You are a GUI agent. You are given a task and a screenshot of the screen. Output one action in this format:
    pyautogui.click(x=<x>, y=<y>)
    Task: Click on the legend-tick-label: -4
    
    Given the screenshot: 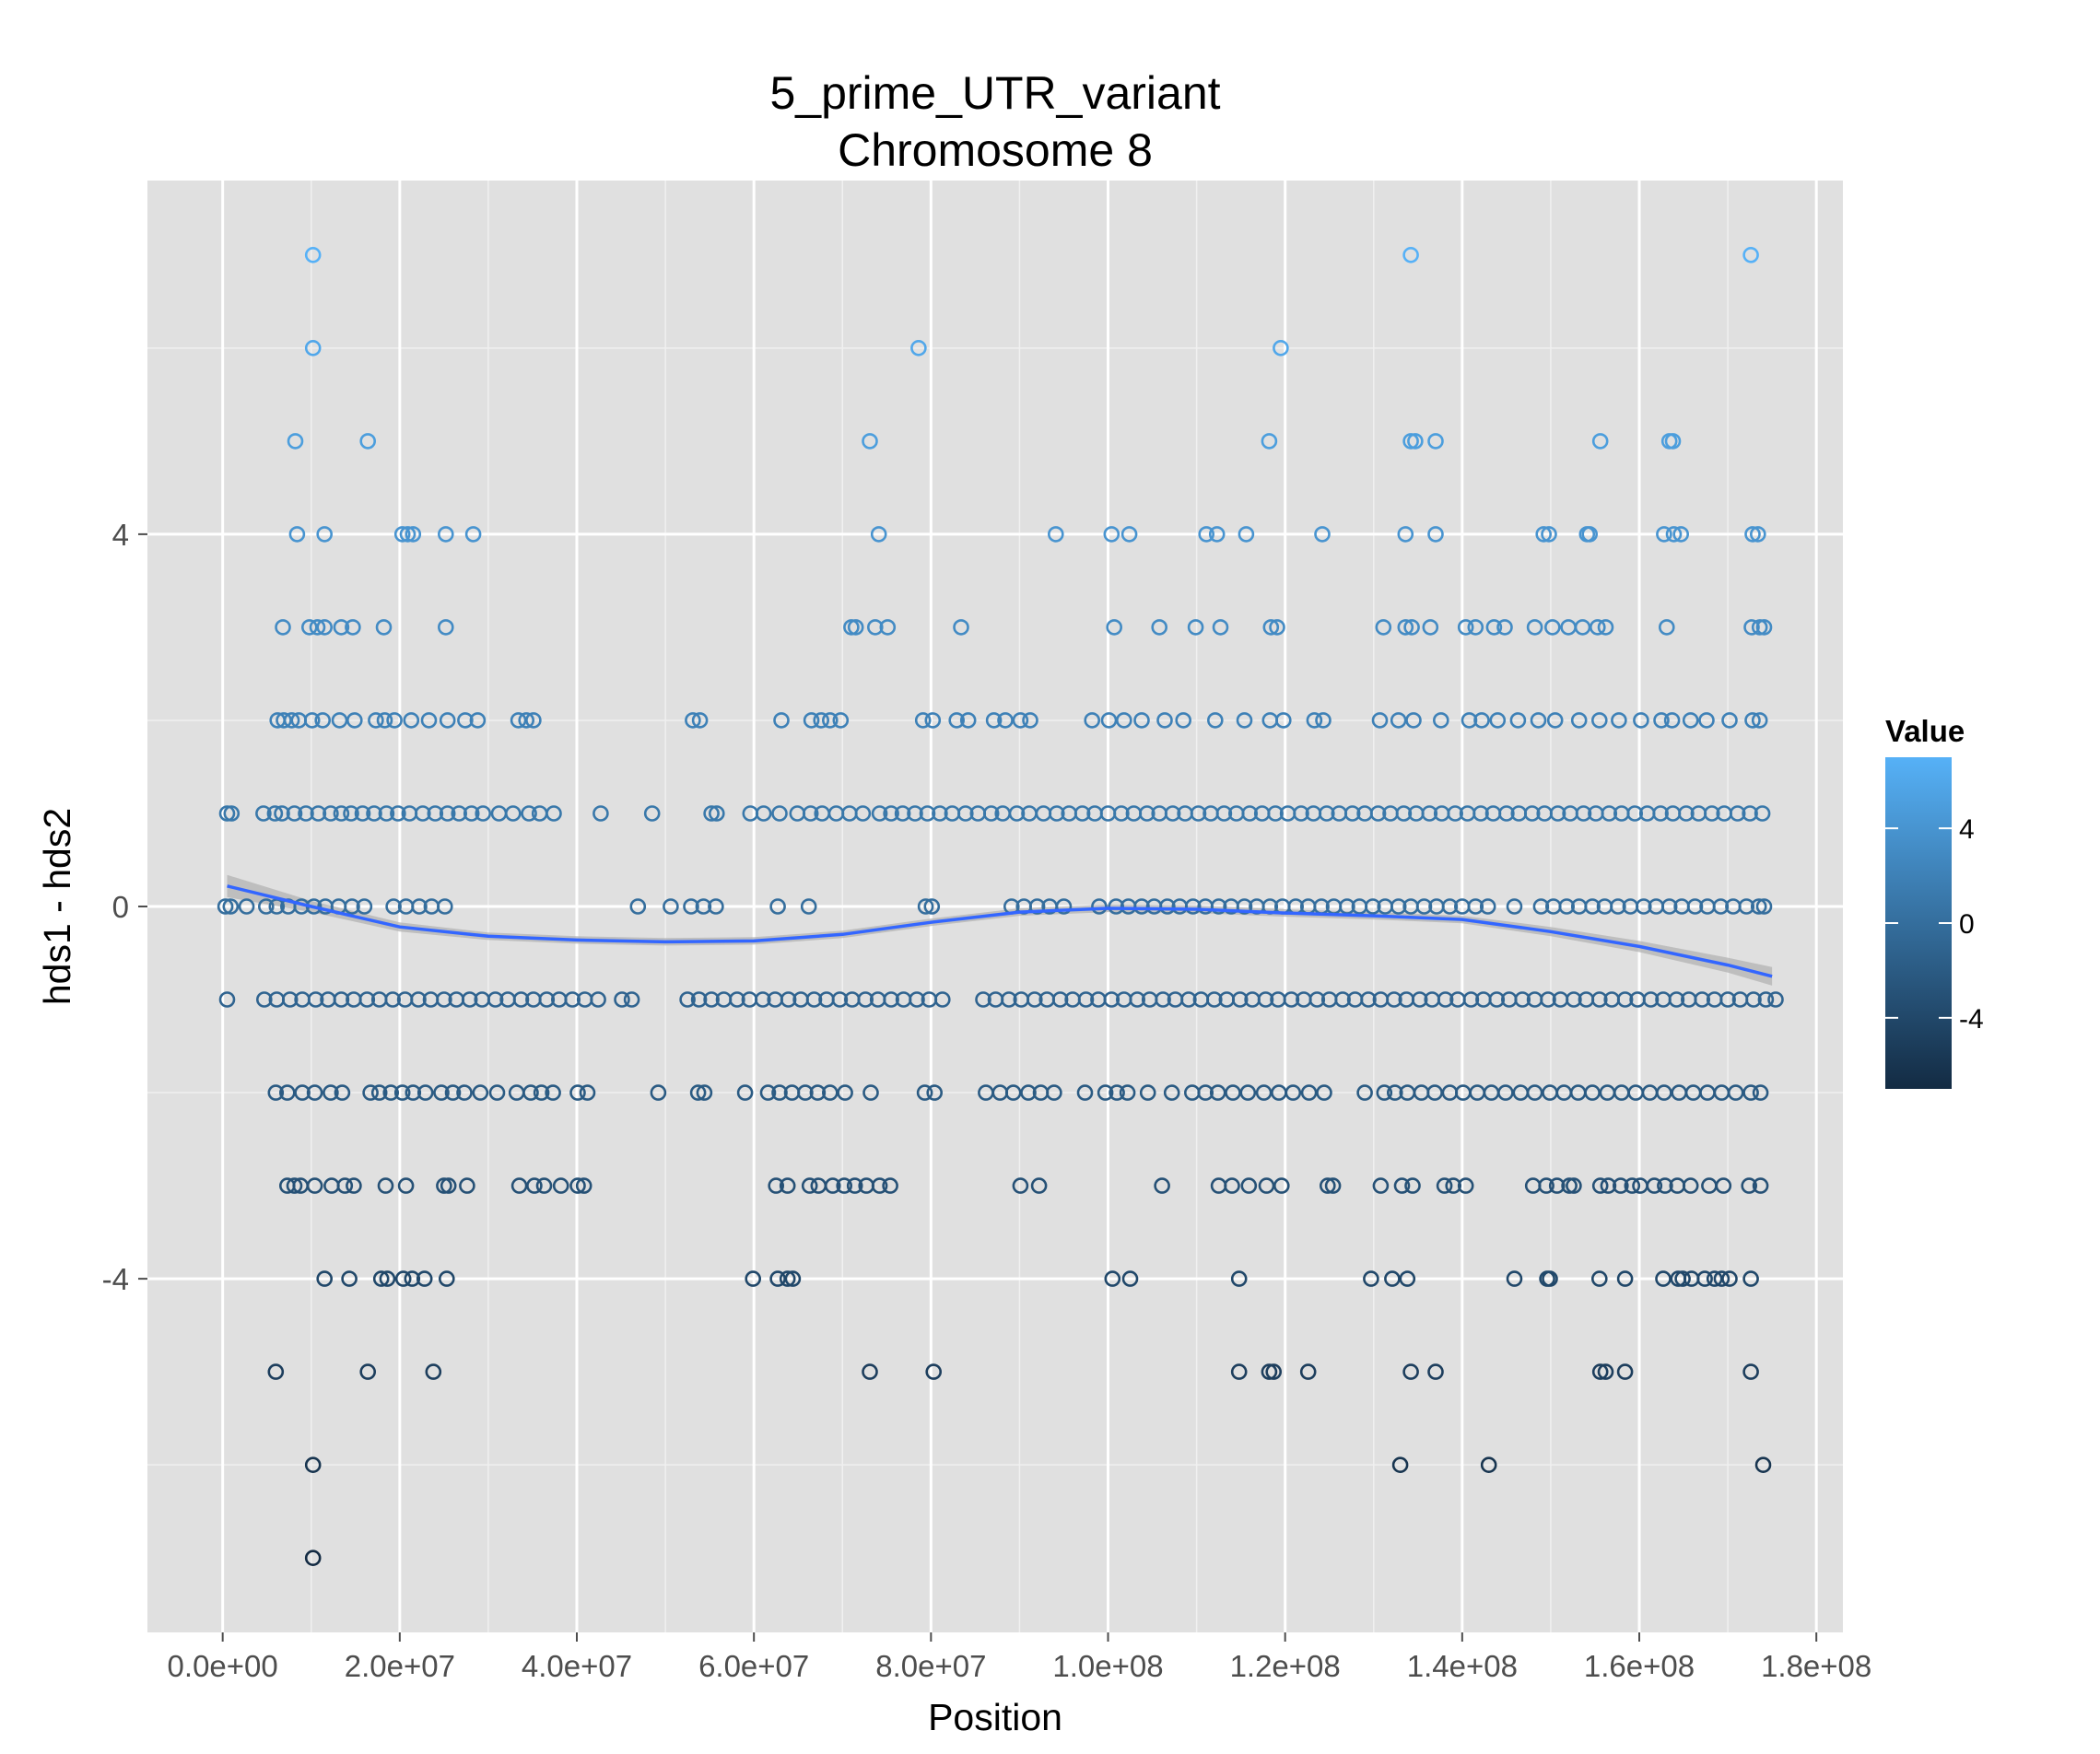 What is the action you would take?
    pyautogui.click(x=1972, y=1019)
    